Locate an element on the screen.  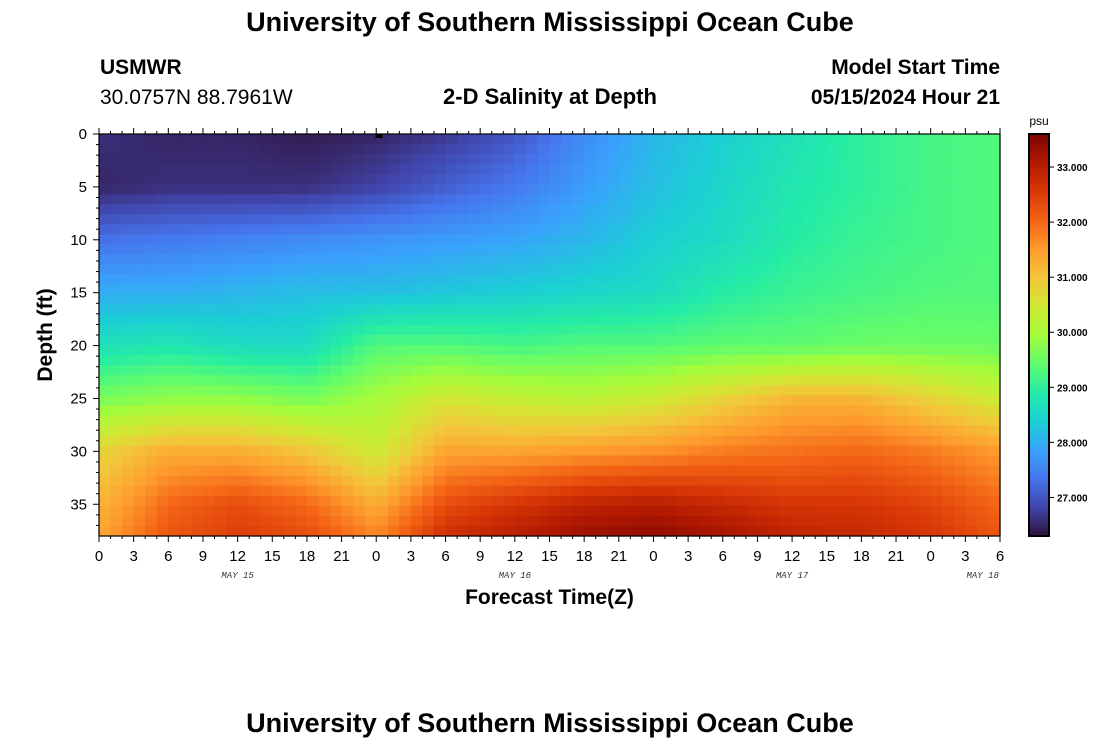
day-label: MAY 15 is located at coordinates (237, 576).